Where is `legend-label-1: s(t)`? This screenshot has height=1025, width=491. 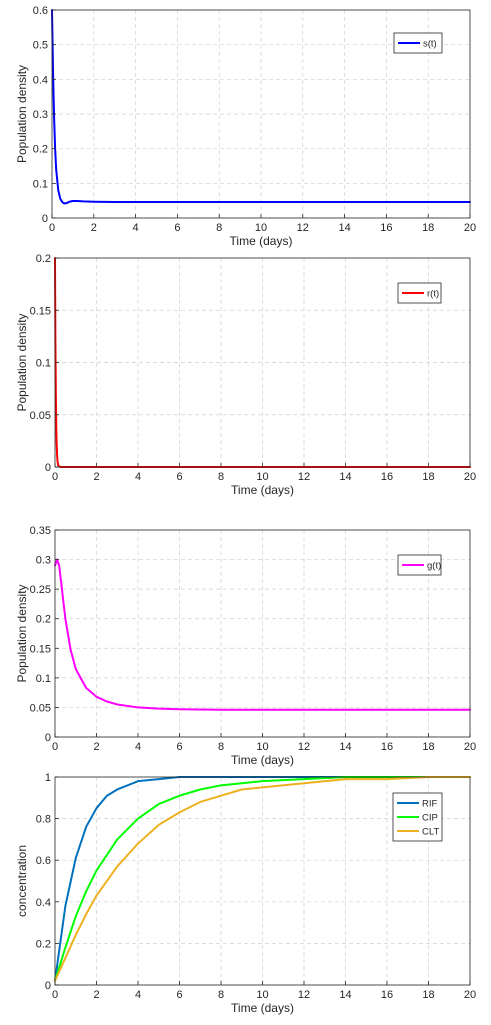
legend-label-1: s(t) is located at coordinates (430, 44).